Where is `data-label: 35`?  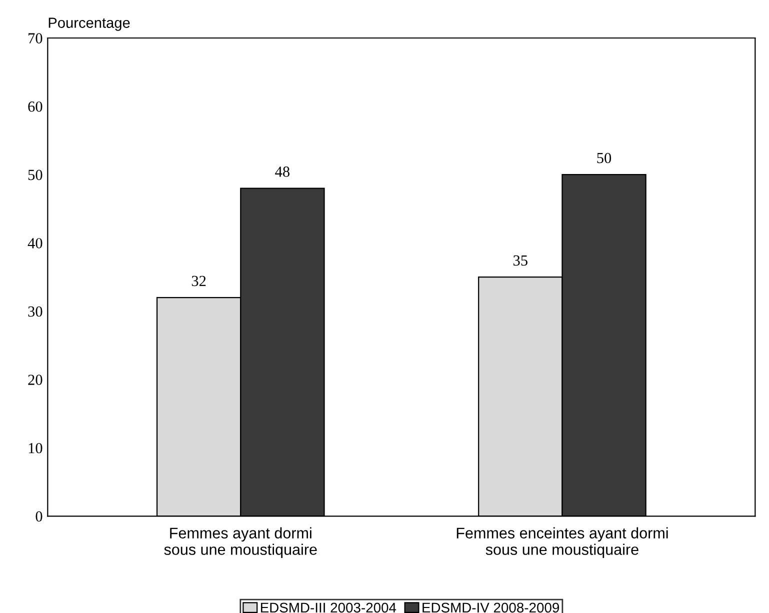 data-label: 35 is located at coordinates (520, 260).